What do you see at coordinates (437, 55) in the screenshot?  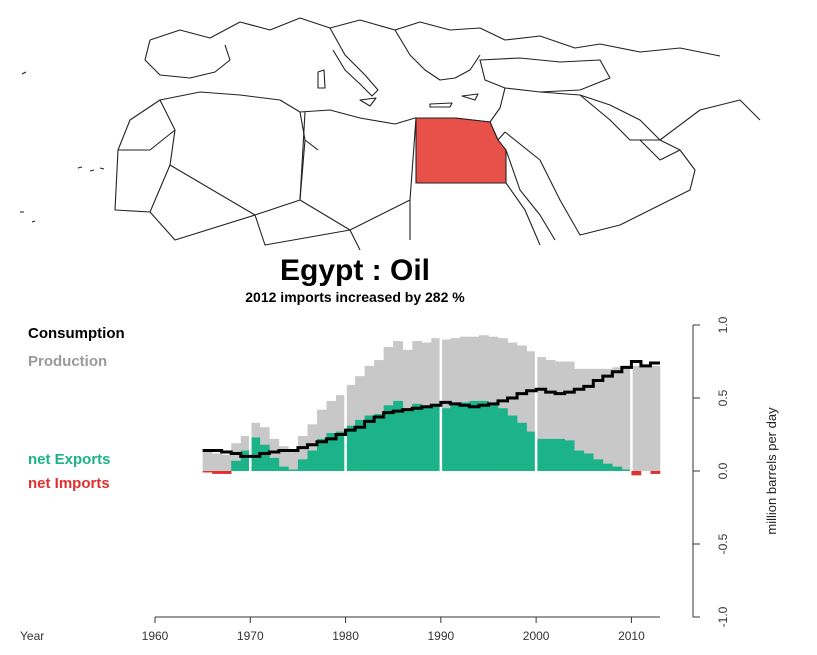 I see `balkans-outline` at bounding box center [437, 55].